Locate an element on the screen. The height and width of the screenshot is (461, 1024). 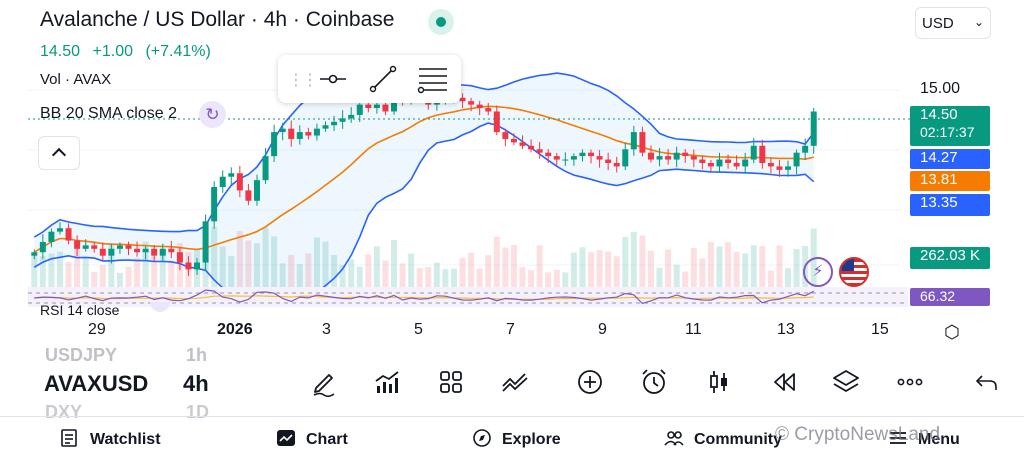
replay-icon is located at coordinates (784, 382).